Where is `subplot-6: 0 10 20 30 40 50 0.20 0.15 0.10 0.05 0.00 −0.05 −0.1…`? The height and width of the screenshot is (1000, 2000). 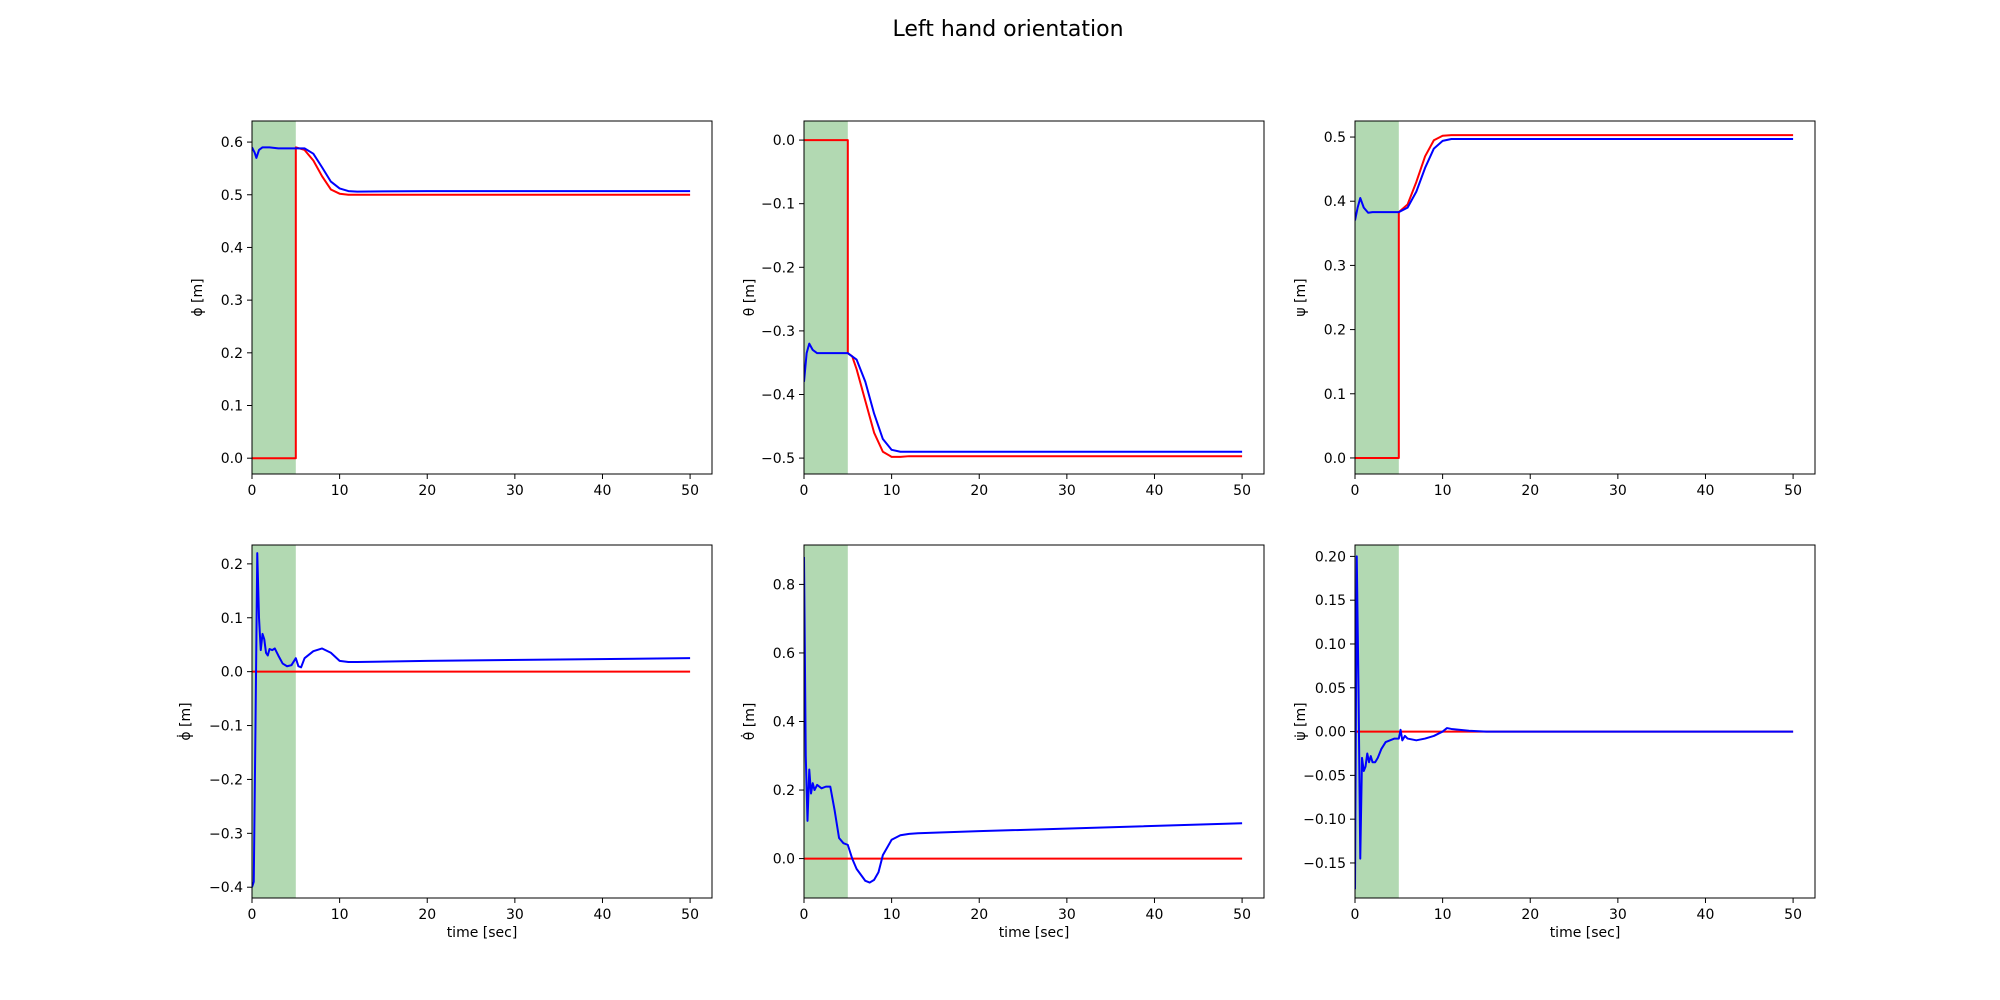 subplot-6: 0 10 20 30 40 50 0.20 0.15 0.10 0.05 0.00 −0.05 −0.1… is located at coordinates (1554, 742).